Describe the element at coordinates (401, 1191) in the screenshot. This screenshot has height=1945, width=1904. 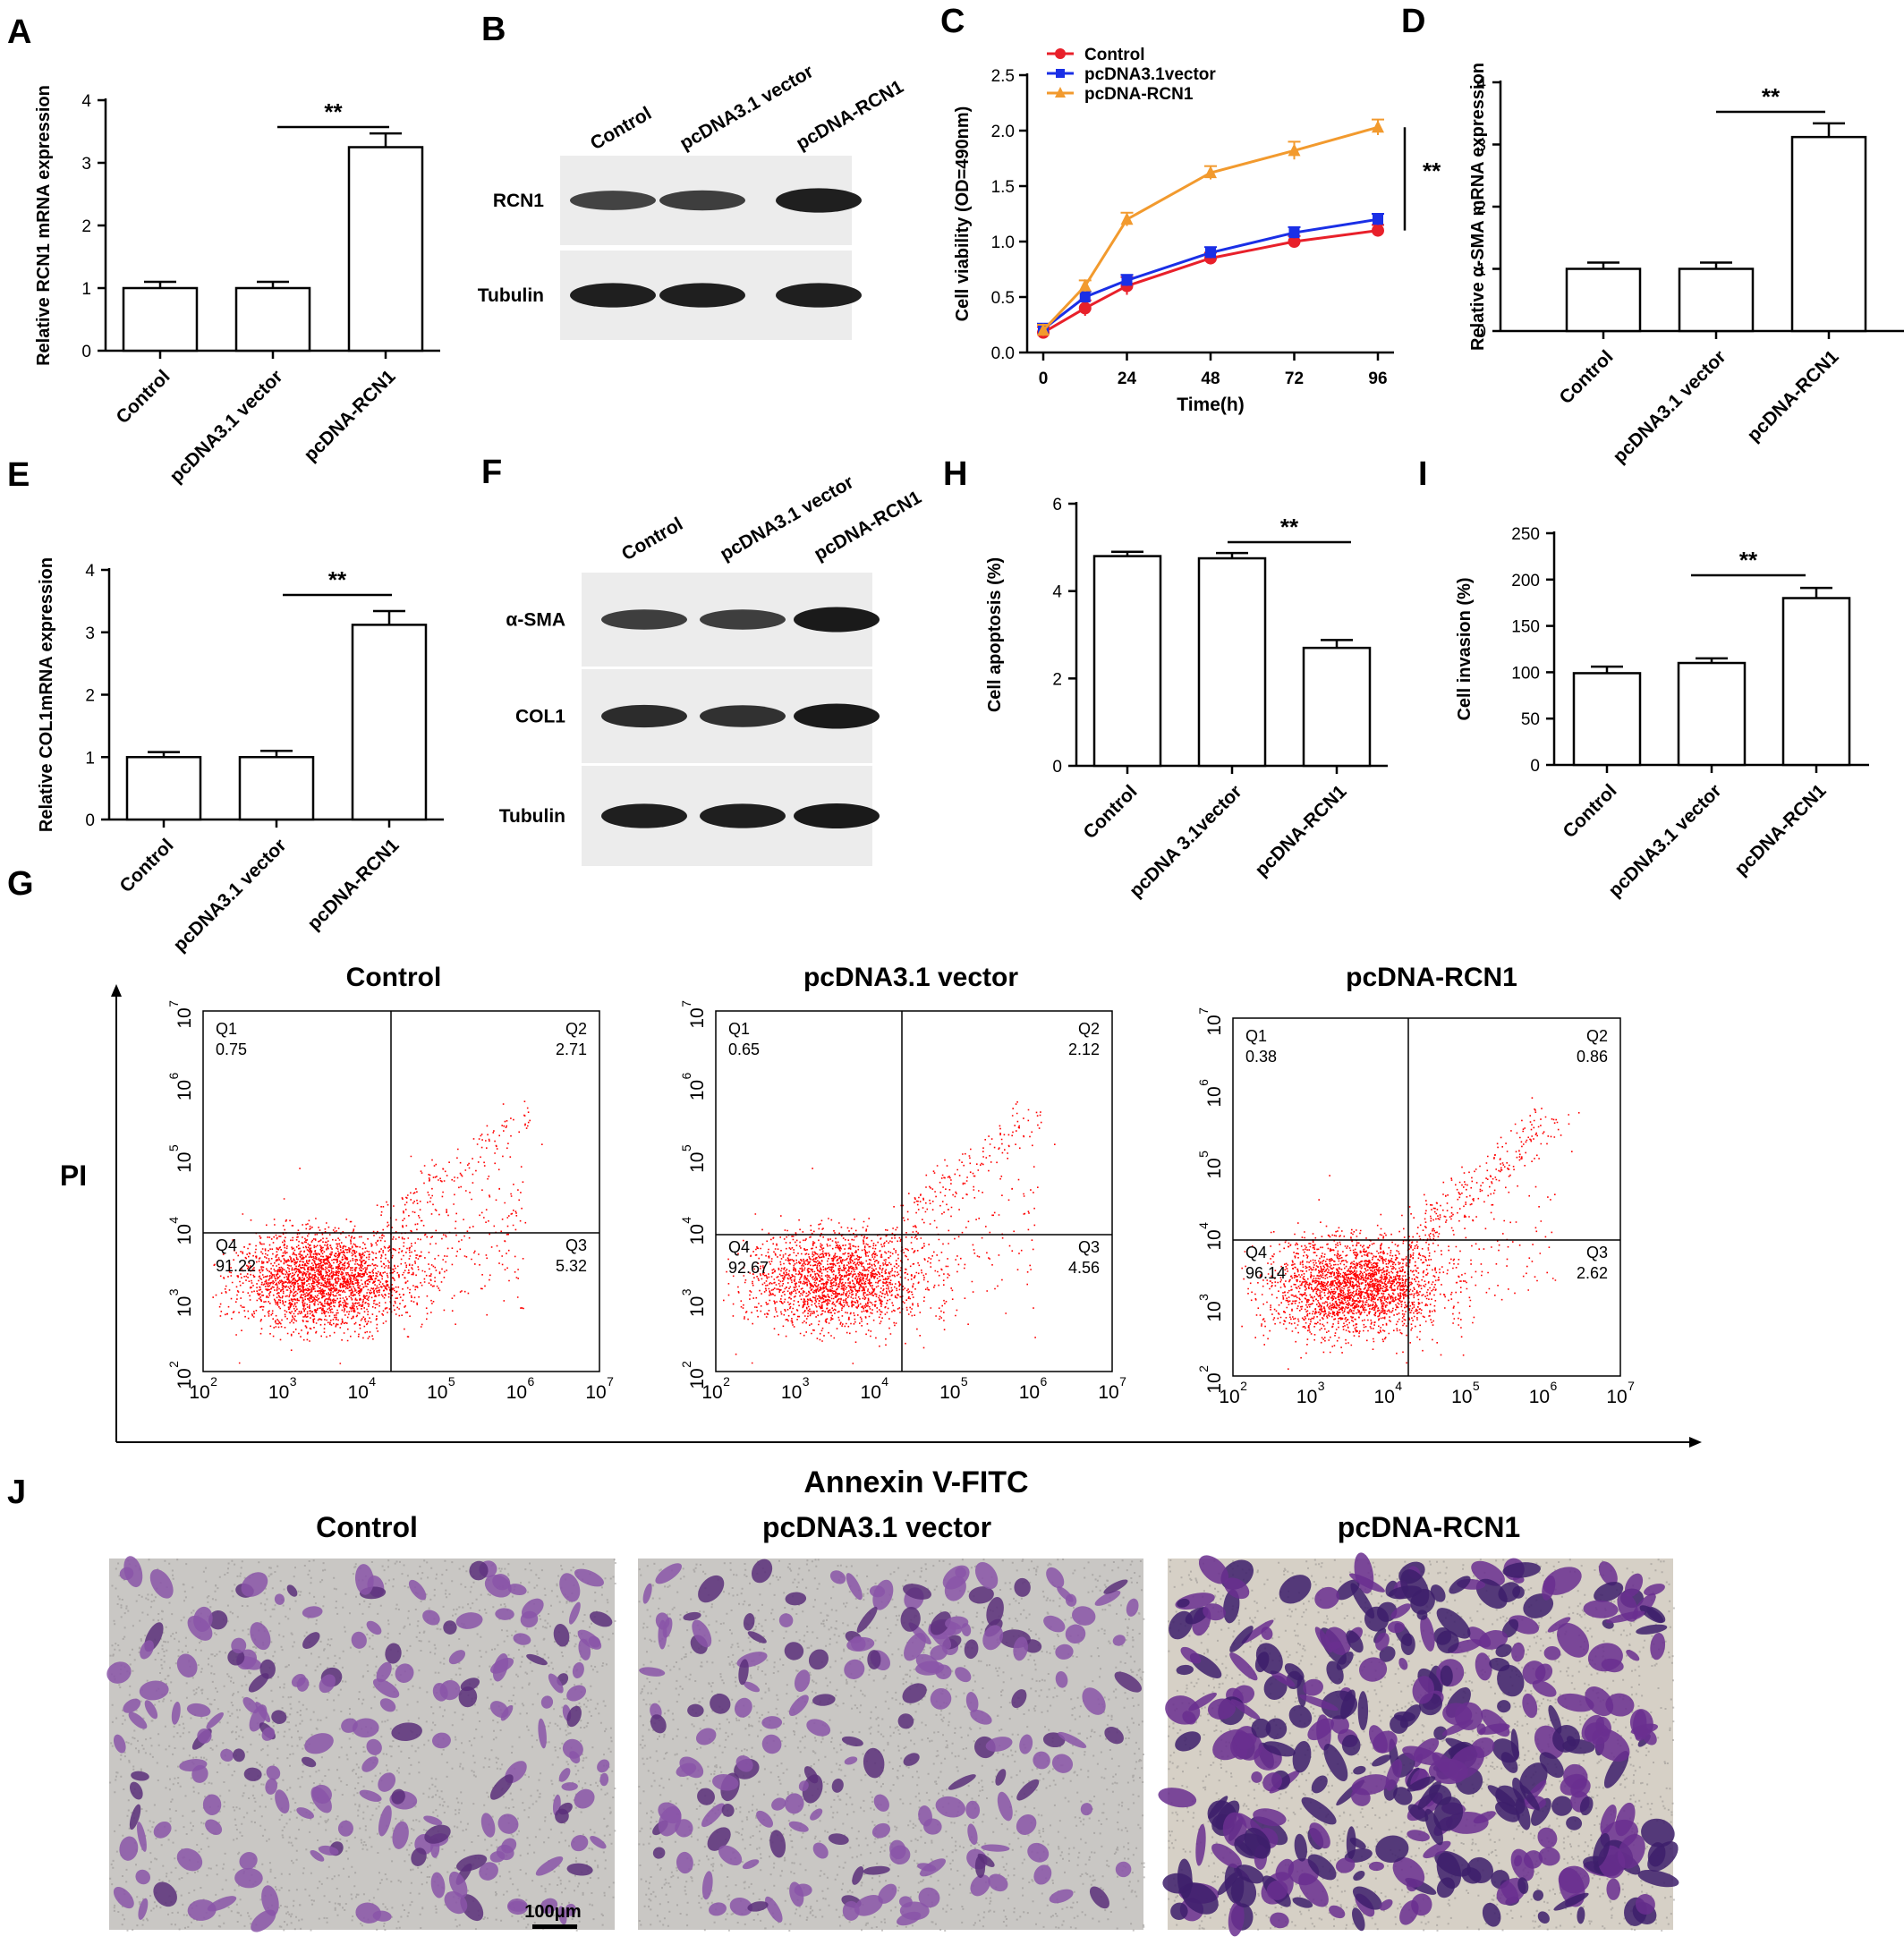
I see `plot-frame` at that location.